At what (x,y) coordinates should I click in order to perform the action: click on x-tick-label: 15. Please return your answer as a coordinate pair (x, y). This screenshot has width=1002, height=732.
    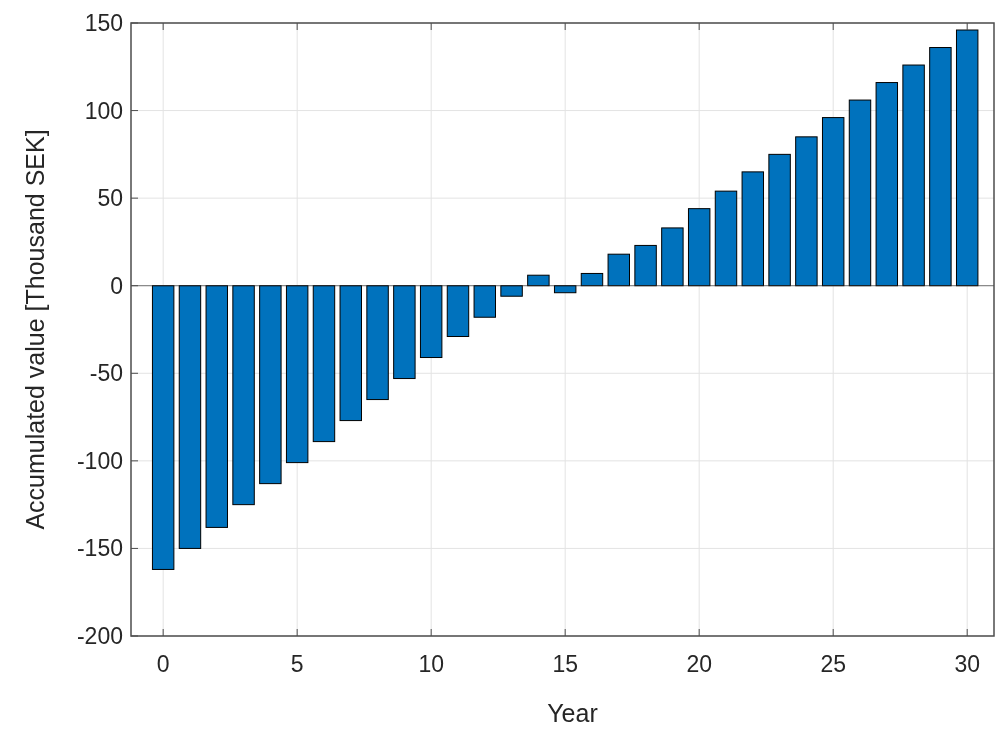
    Looking at the image, I should click on (565, 664).